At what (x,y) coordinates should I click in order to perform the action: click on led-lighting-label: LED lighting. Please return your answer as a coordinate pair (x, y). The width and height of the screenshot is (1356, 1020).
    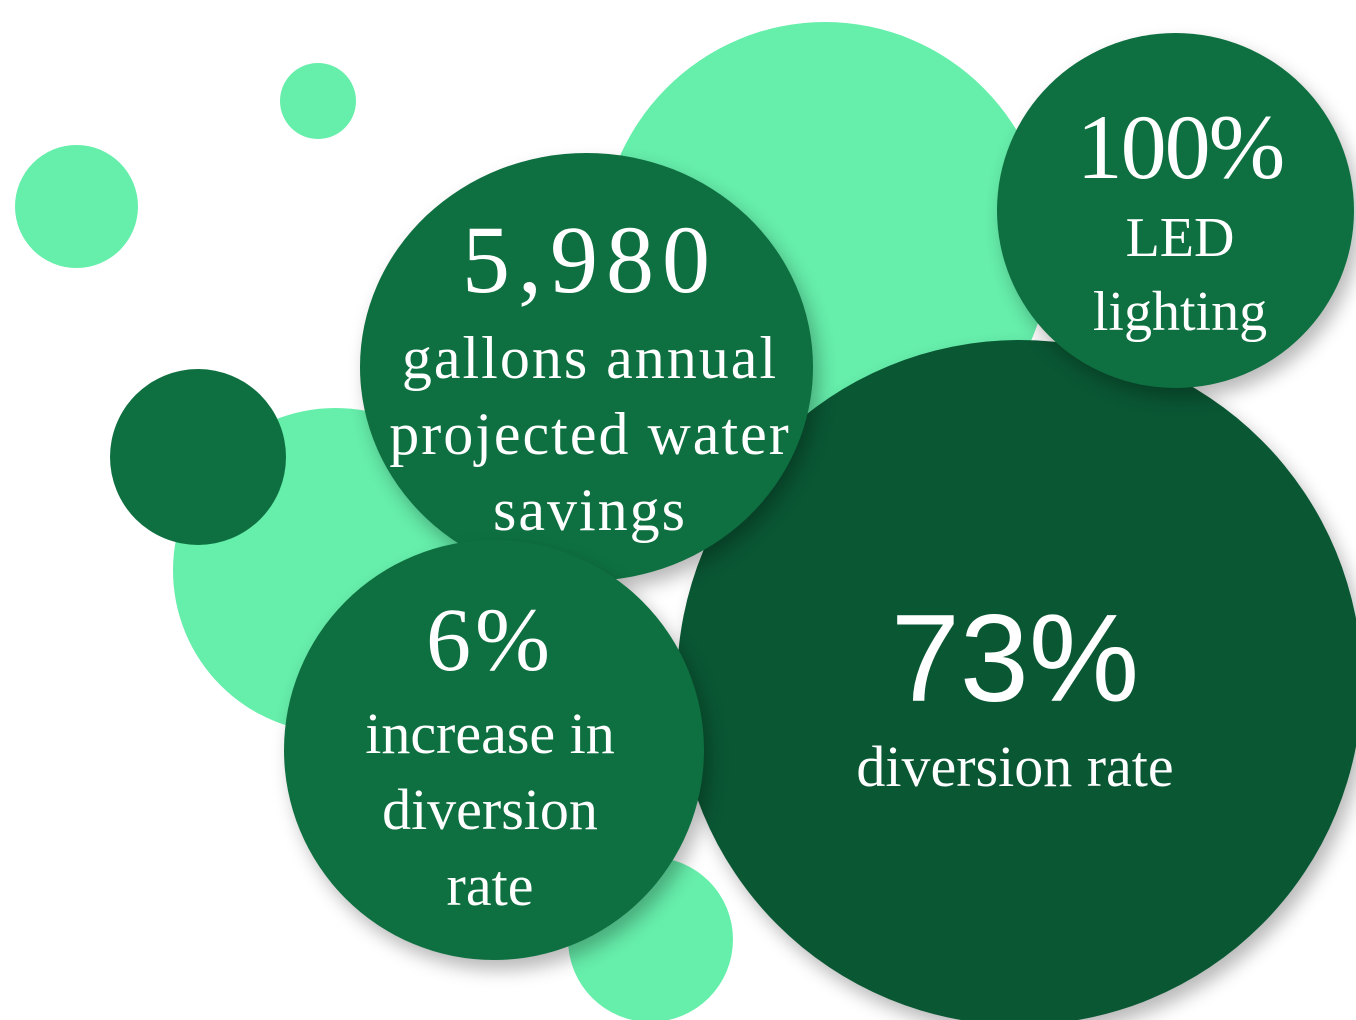
    Looking at the image, I should click on (1180, 275).